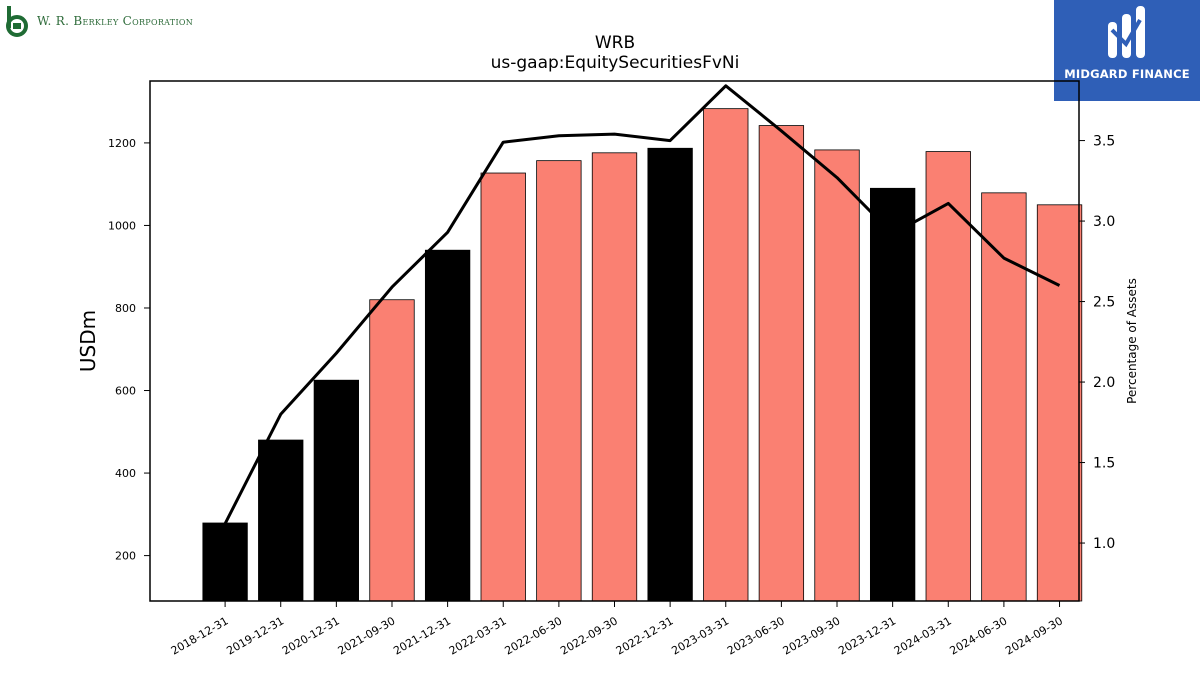 The image size is (1200, 675). Describe the element at coordinates (589, 635) in the screenshot. I see `x-tick-label: 2022-09-30` at that location.